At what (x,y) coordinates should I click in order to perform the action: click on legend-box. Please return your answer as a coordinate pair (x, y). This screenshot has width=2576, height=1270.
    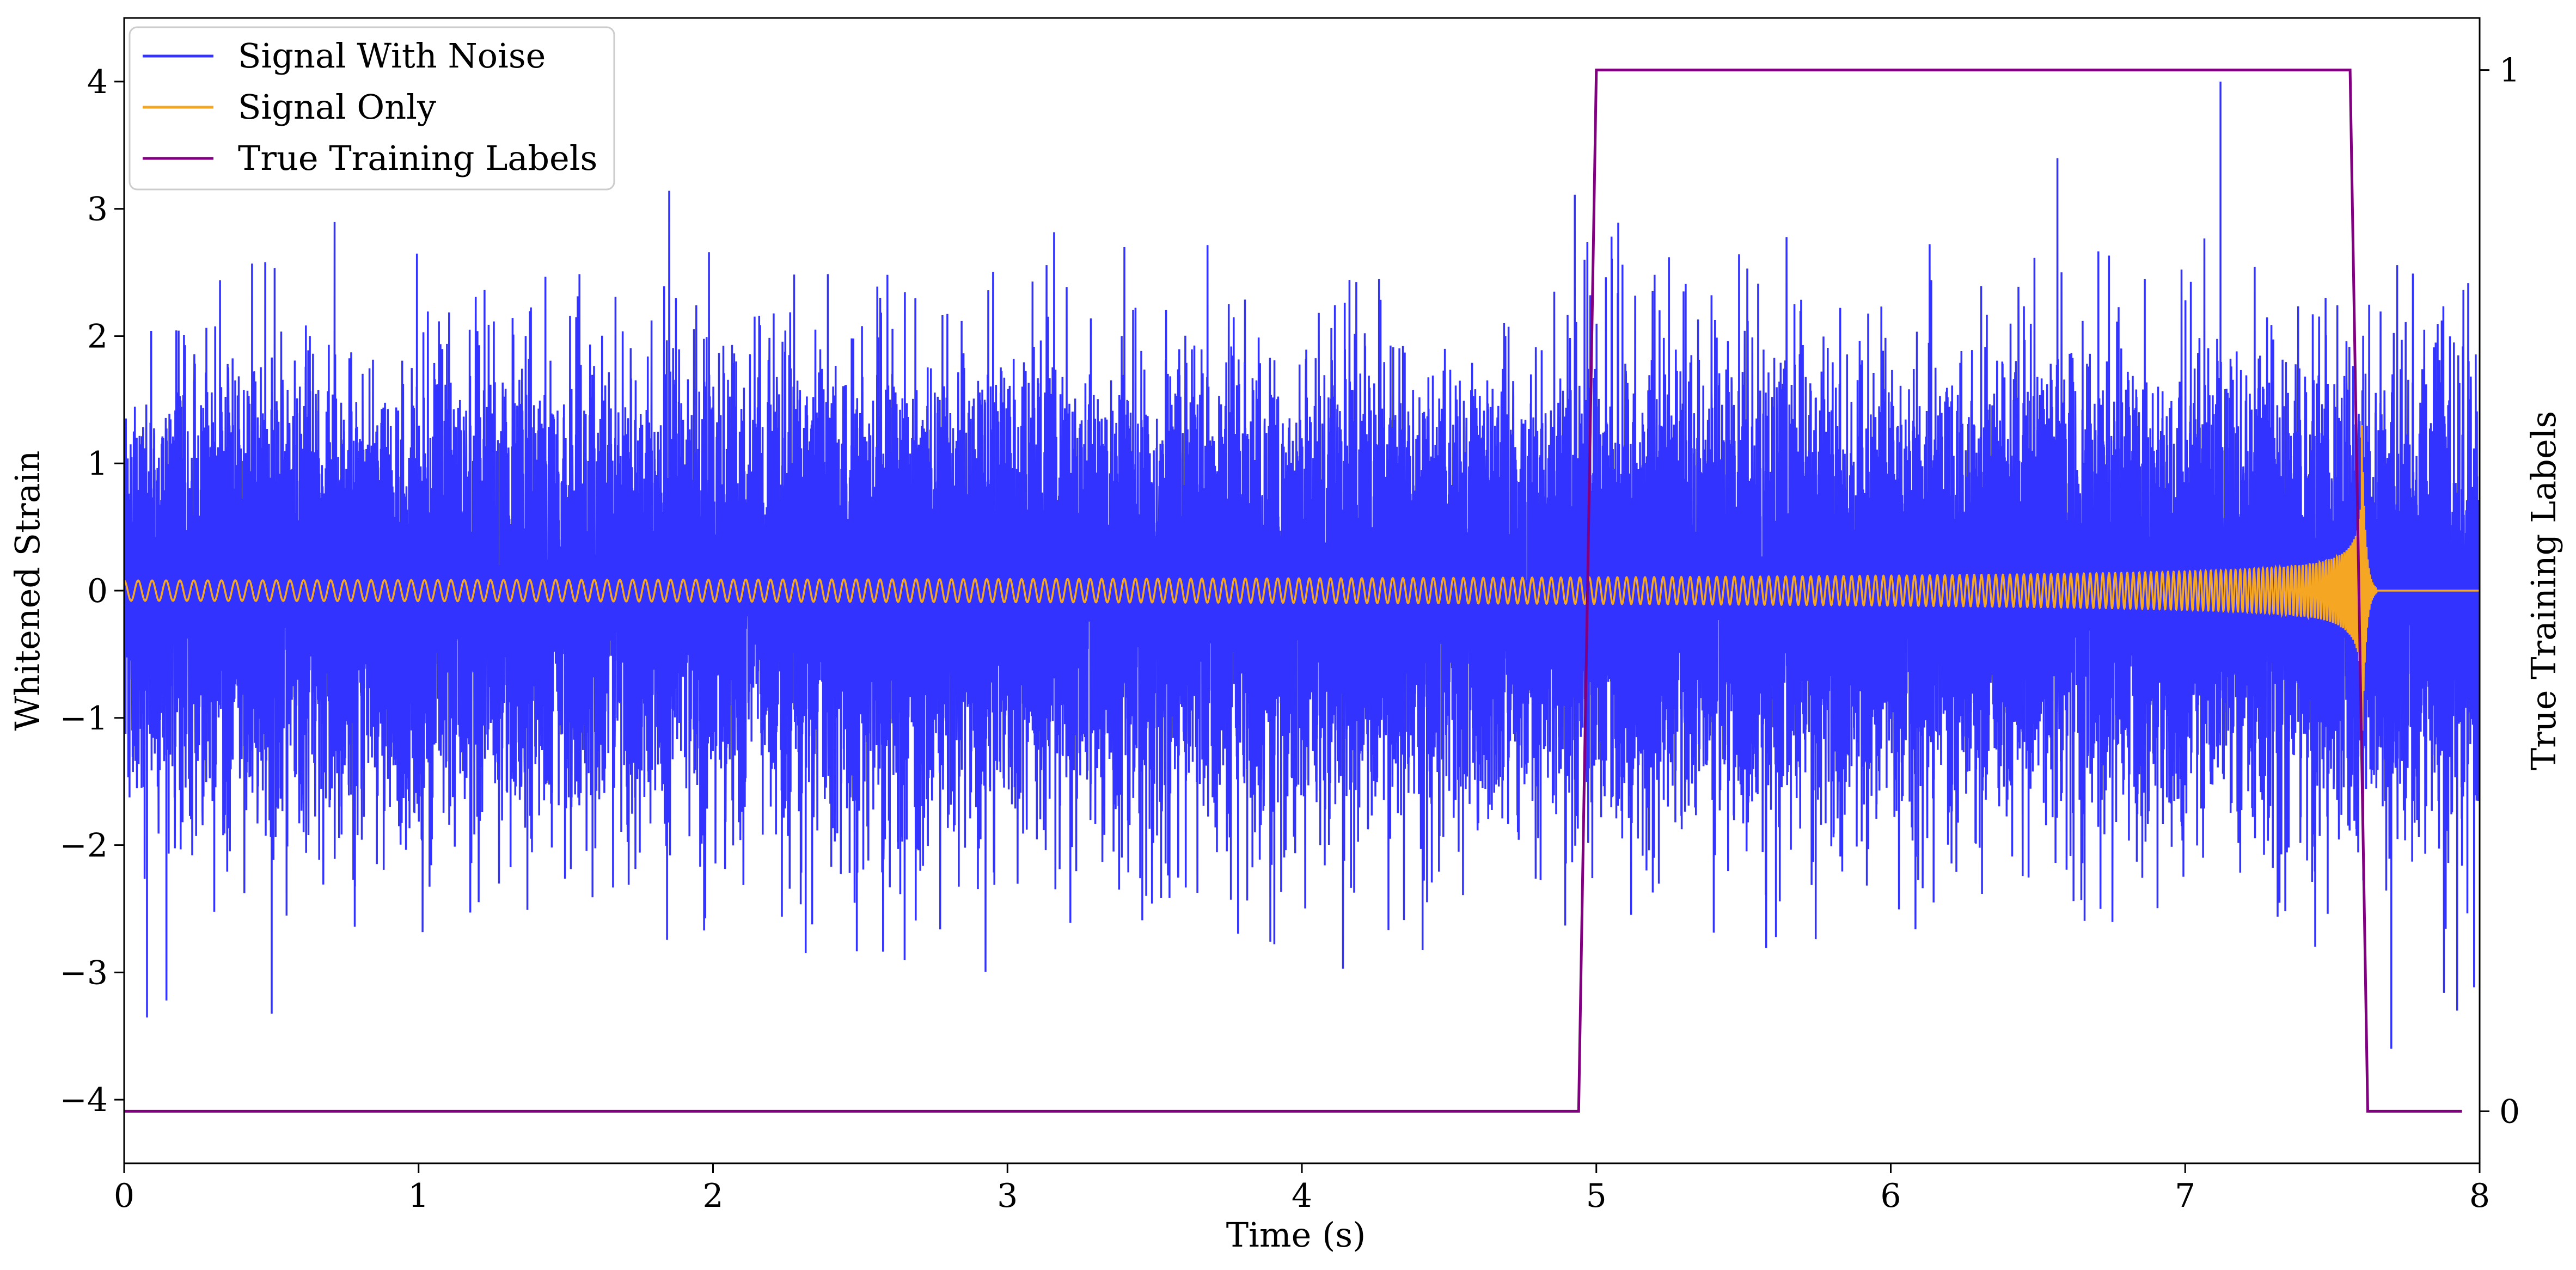
    Looking at the image, I should click on (372, 108).